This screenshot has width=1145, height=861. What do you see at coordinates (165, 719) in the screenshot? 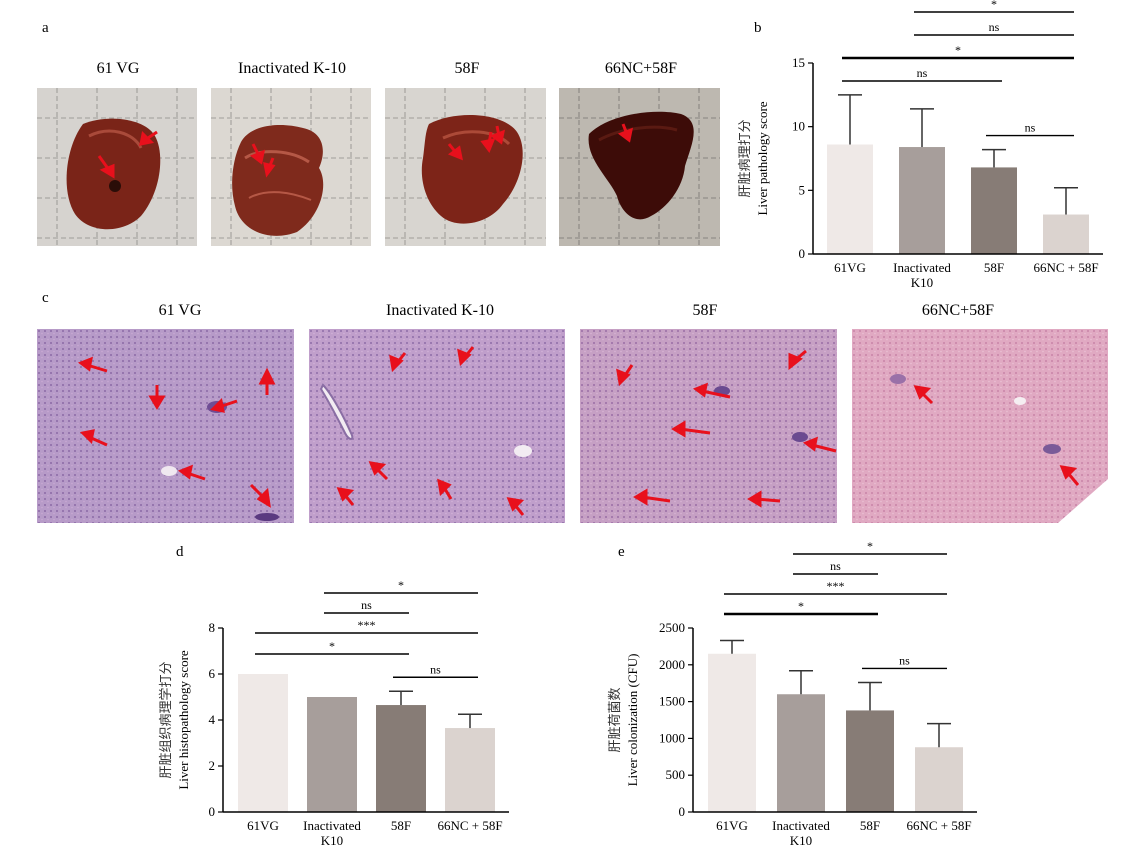
I see `y-axis-label-cn: 肝脏组织病理学打分` at bounding box center [165, 719].